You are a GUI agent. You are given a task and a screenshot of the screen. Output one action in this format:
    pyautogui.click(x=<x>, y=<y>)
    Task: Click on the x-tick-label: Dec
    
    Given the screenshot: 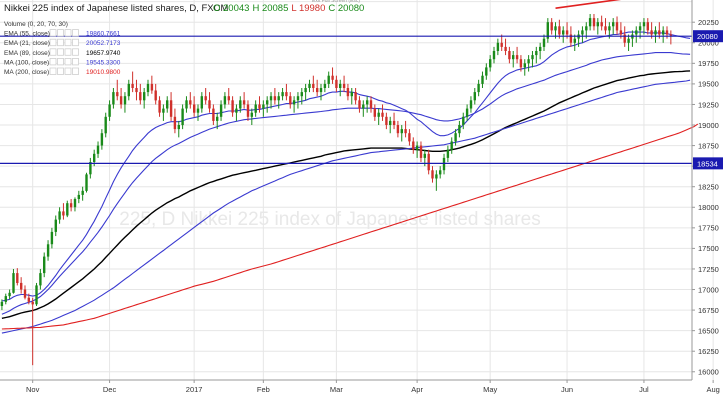 What is the action you would take?
    pyautogui.click(x=110, y=389)
    